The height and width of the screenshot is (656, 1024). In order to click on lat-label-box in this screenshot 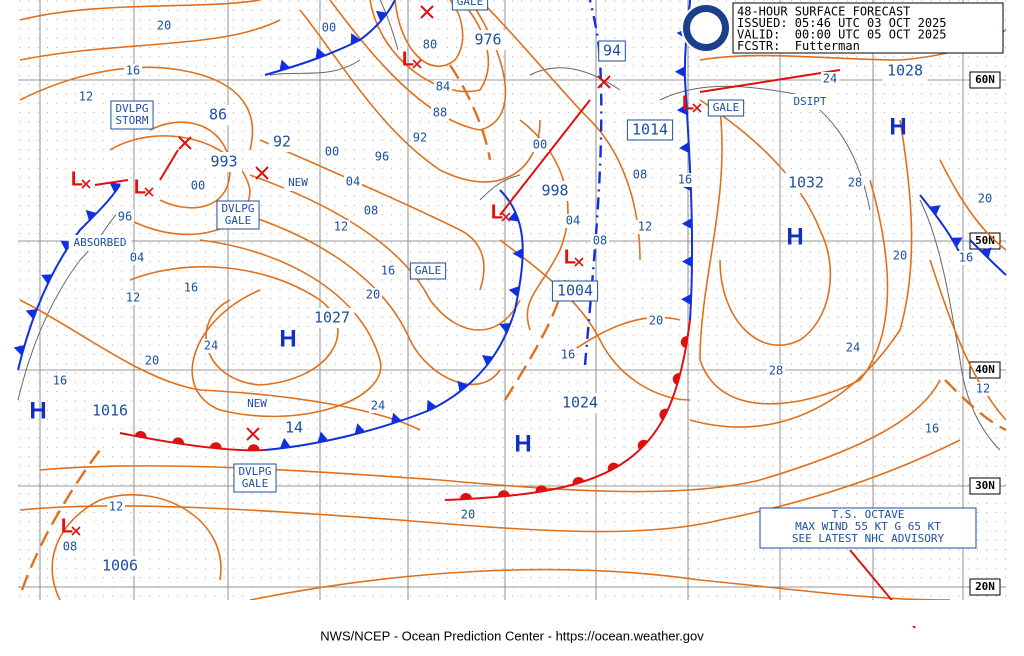, I will do `click(985, 370)`.